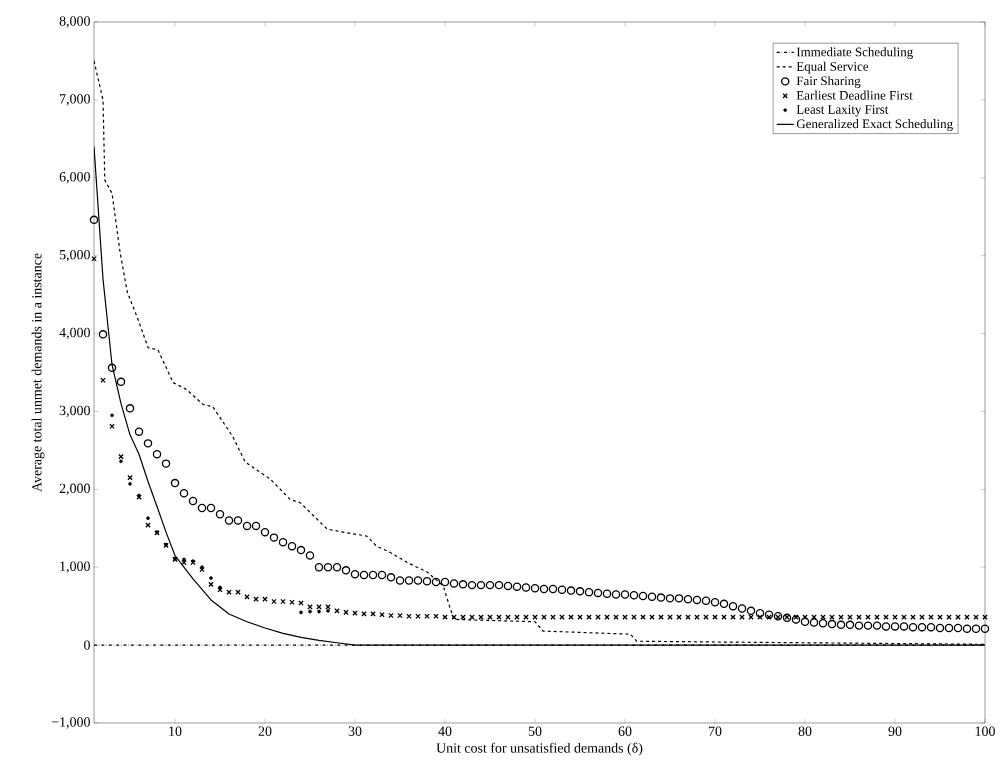  I want to click on y-axis-title: Average total unmet demands in a instance, so click(38, 372).